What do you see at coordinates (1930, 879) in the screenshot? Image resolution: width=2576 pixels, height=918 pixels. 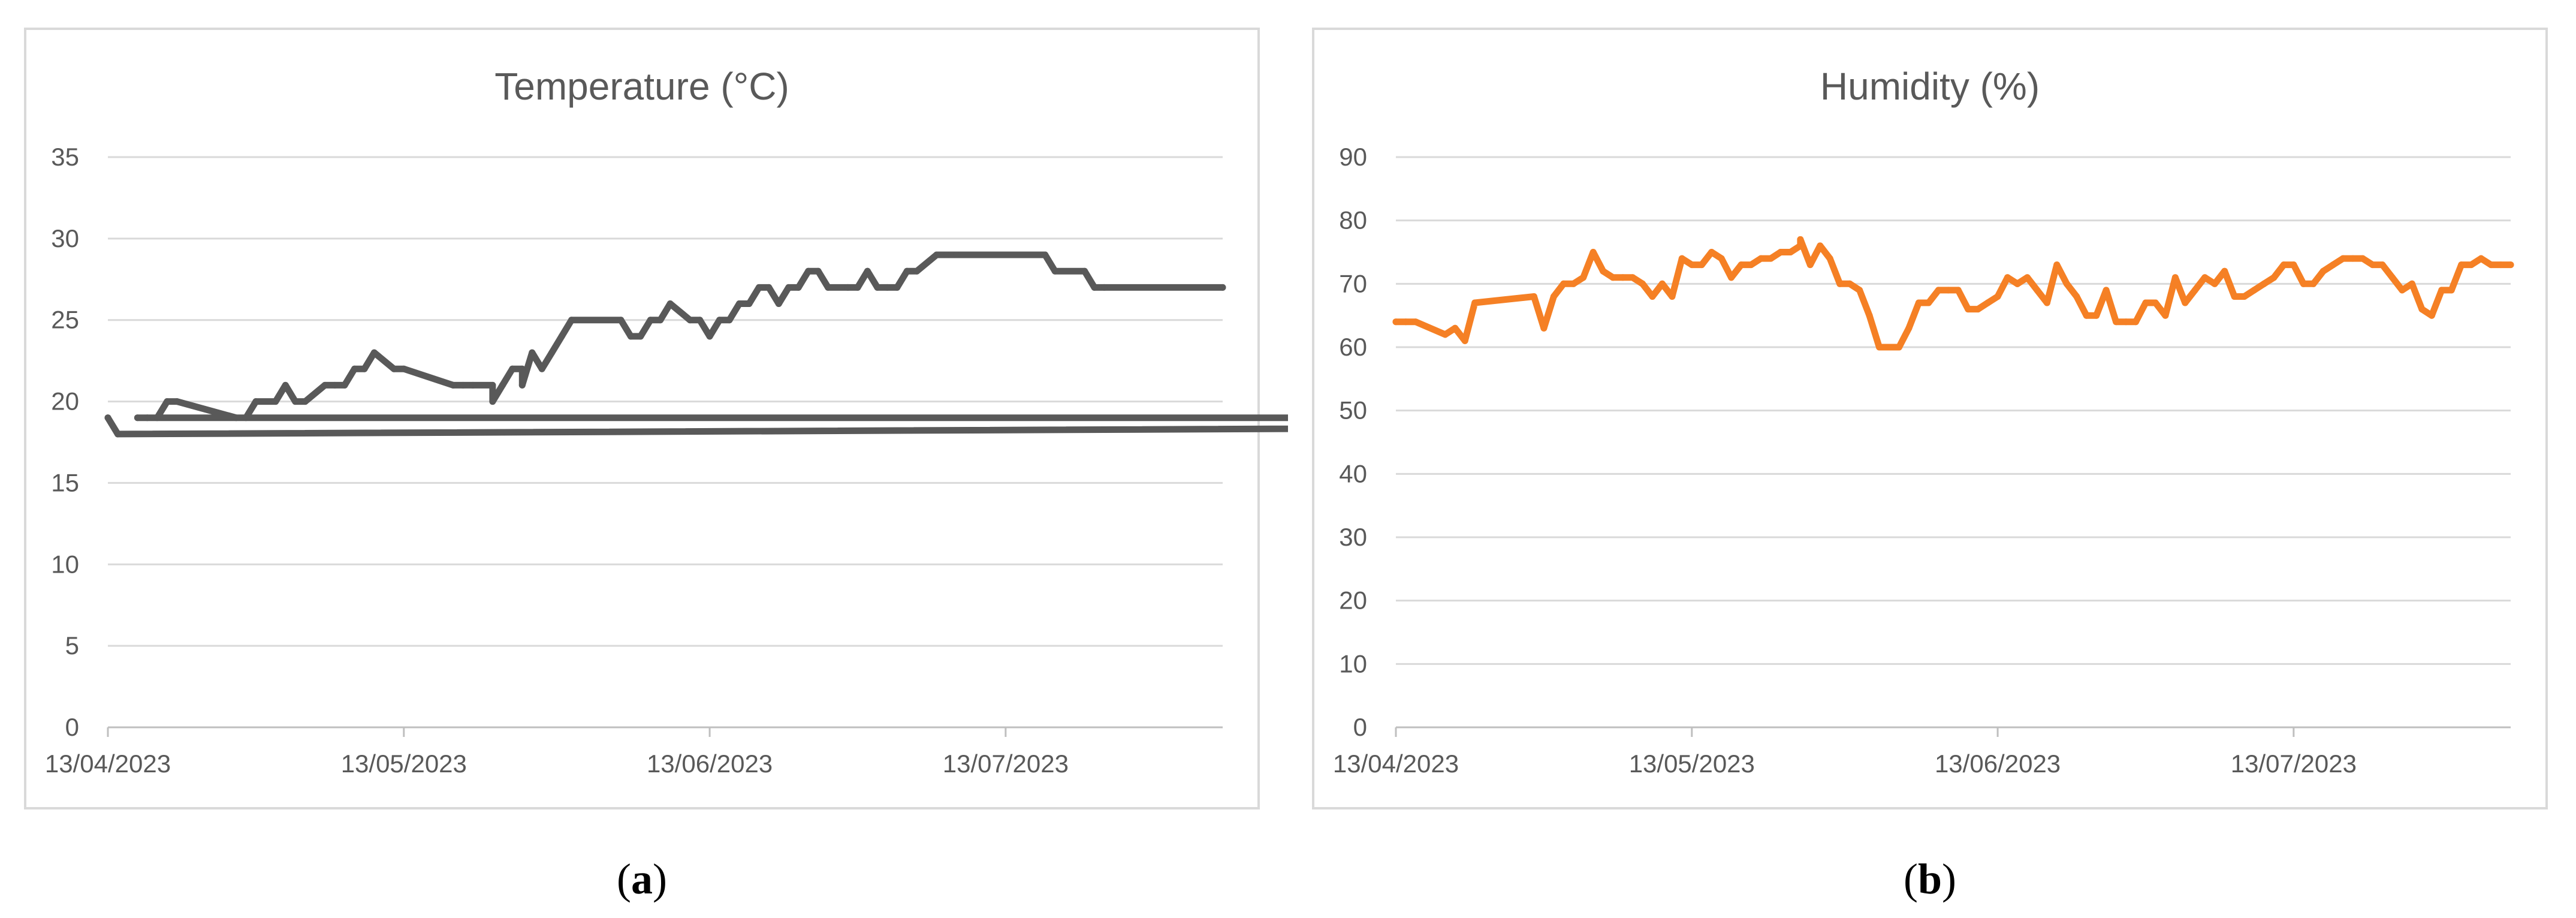 I see `panel-caption-letter: b` at bounding box center [1930, 879].